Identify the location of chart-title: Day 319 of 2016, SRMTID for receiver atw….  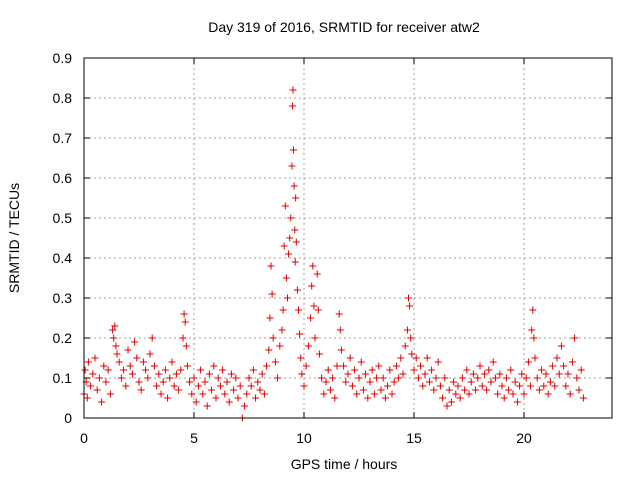
(344, 27).